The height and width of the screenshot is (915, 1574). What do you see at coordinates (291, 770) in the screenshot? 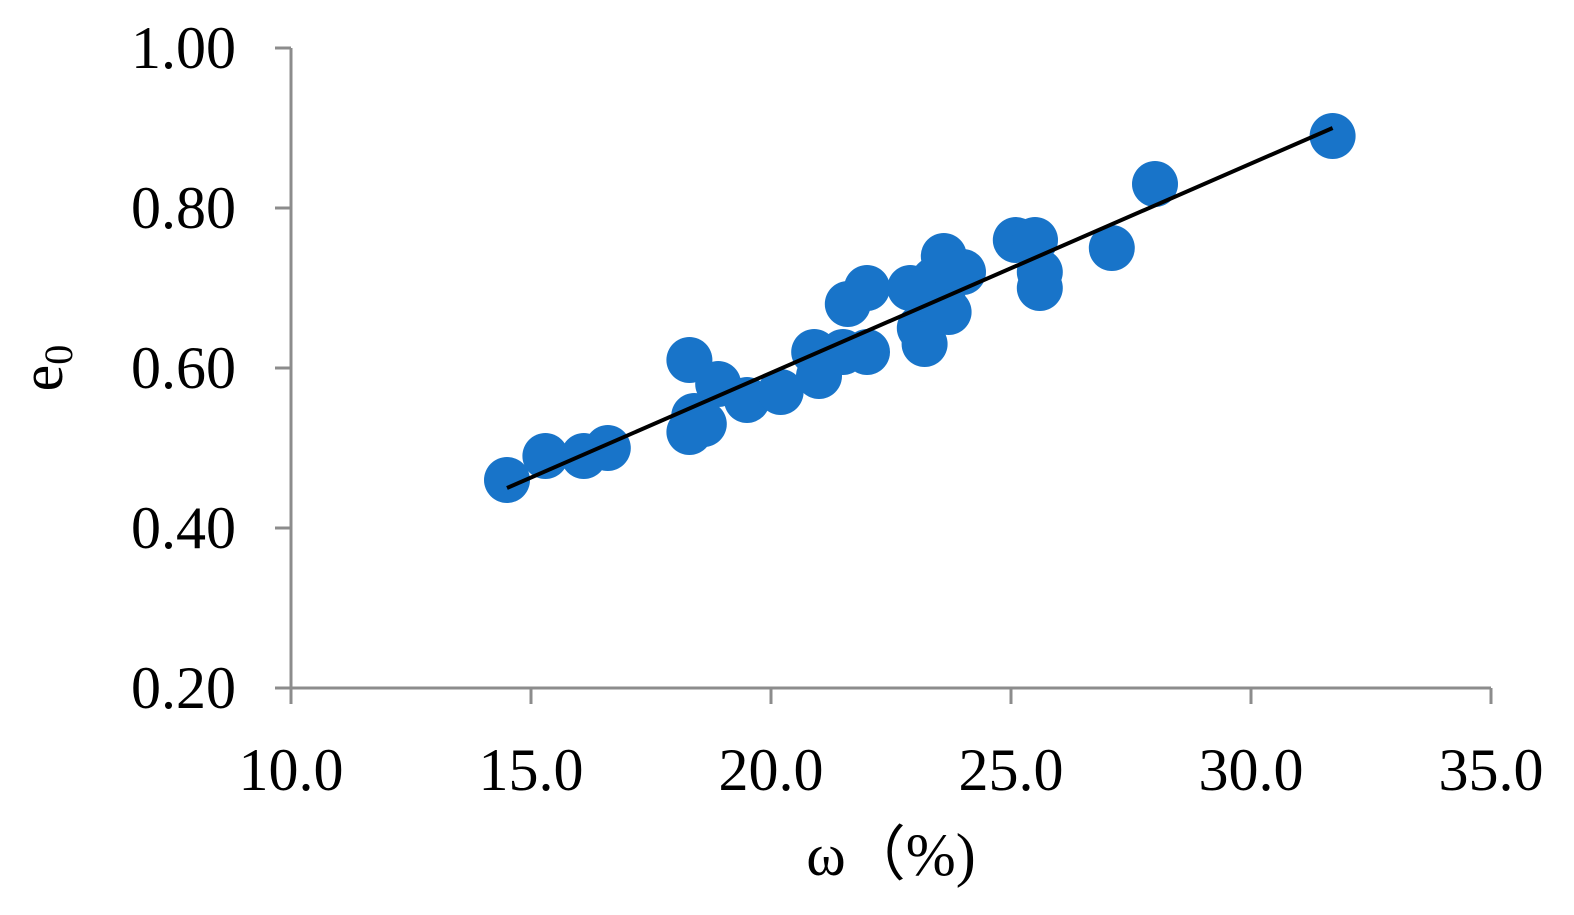
I see `x-tick-label: 10.0` at bounding box center [291, 770].